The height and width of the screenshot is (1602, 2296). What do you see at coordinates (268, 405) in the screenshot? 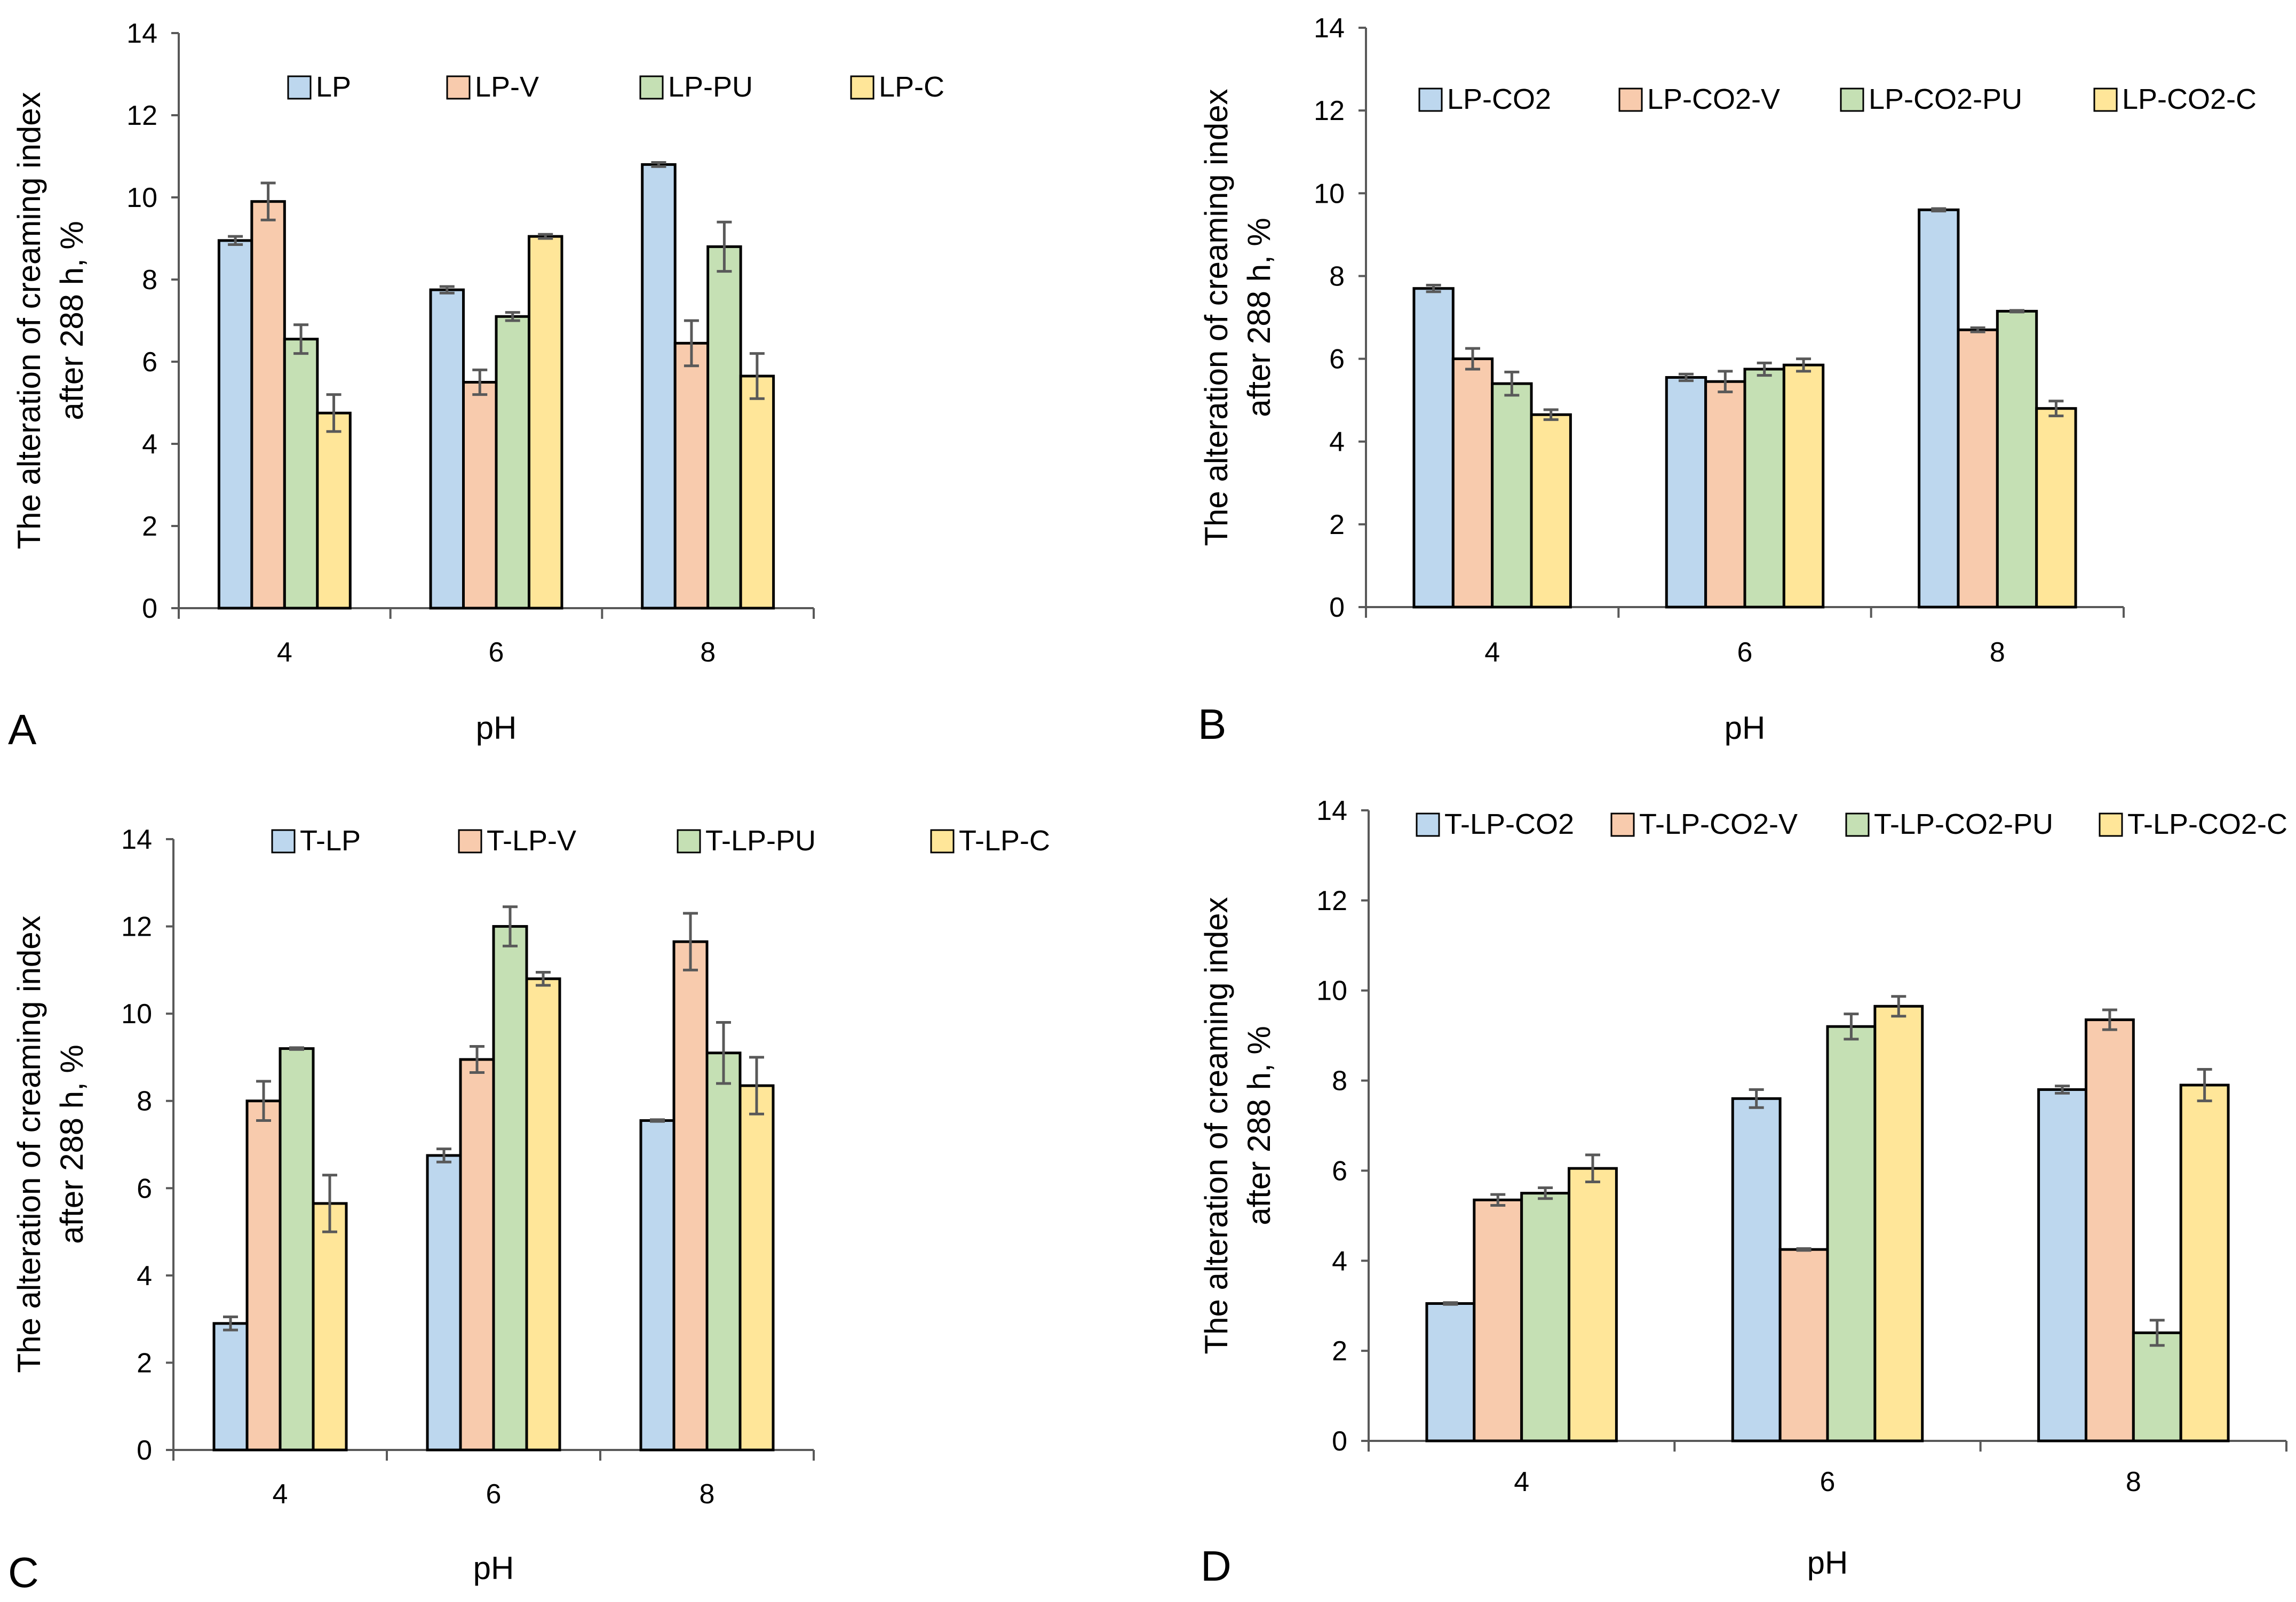
I see `bar-lp-v-ph4` at bounding box center [268, 405].